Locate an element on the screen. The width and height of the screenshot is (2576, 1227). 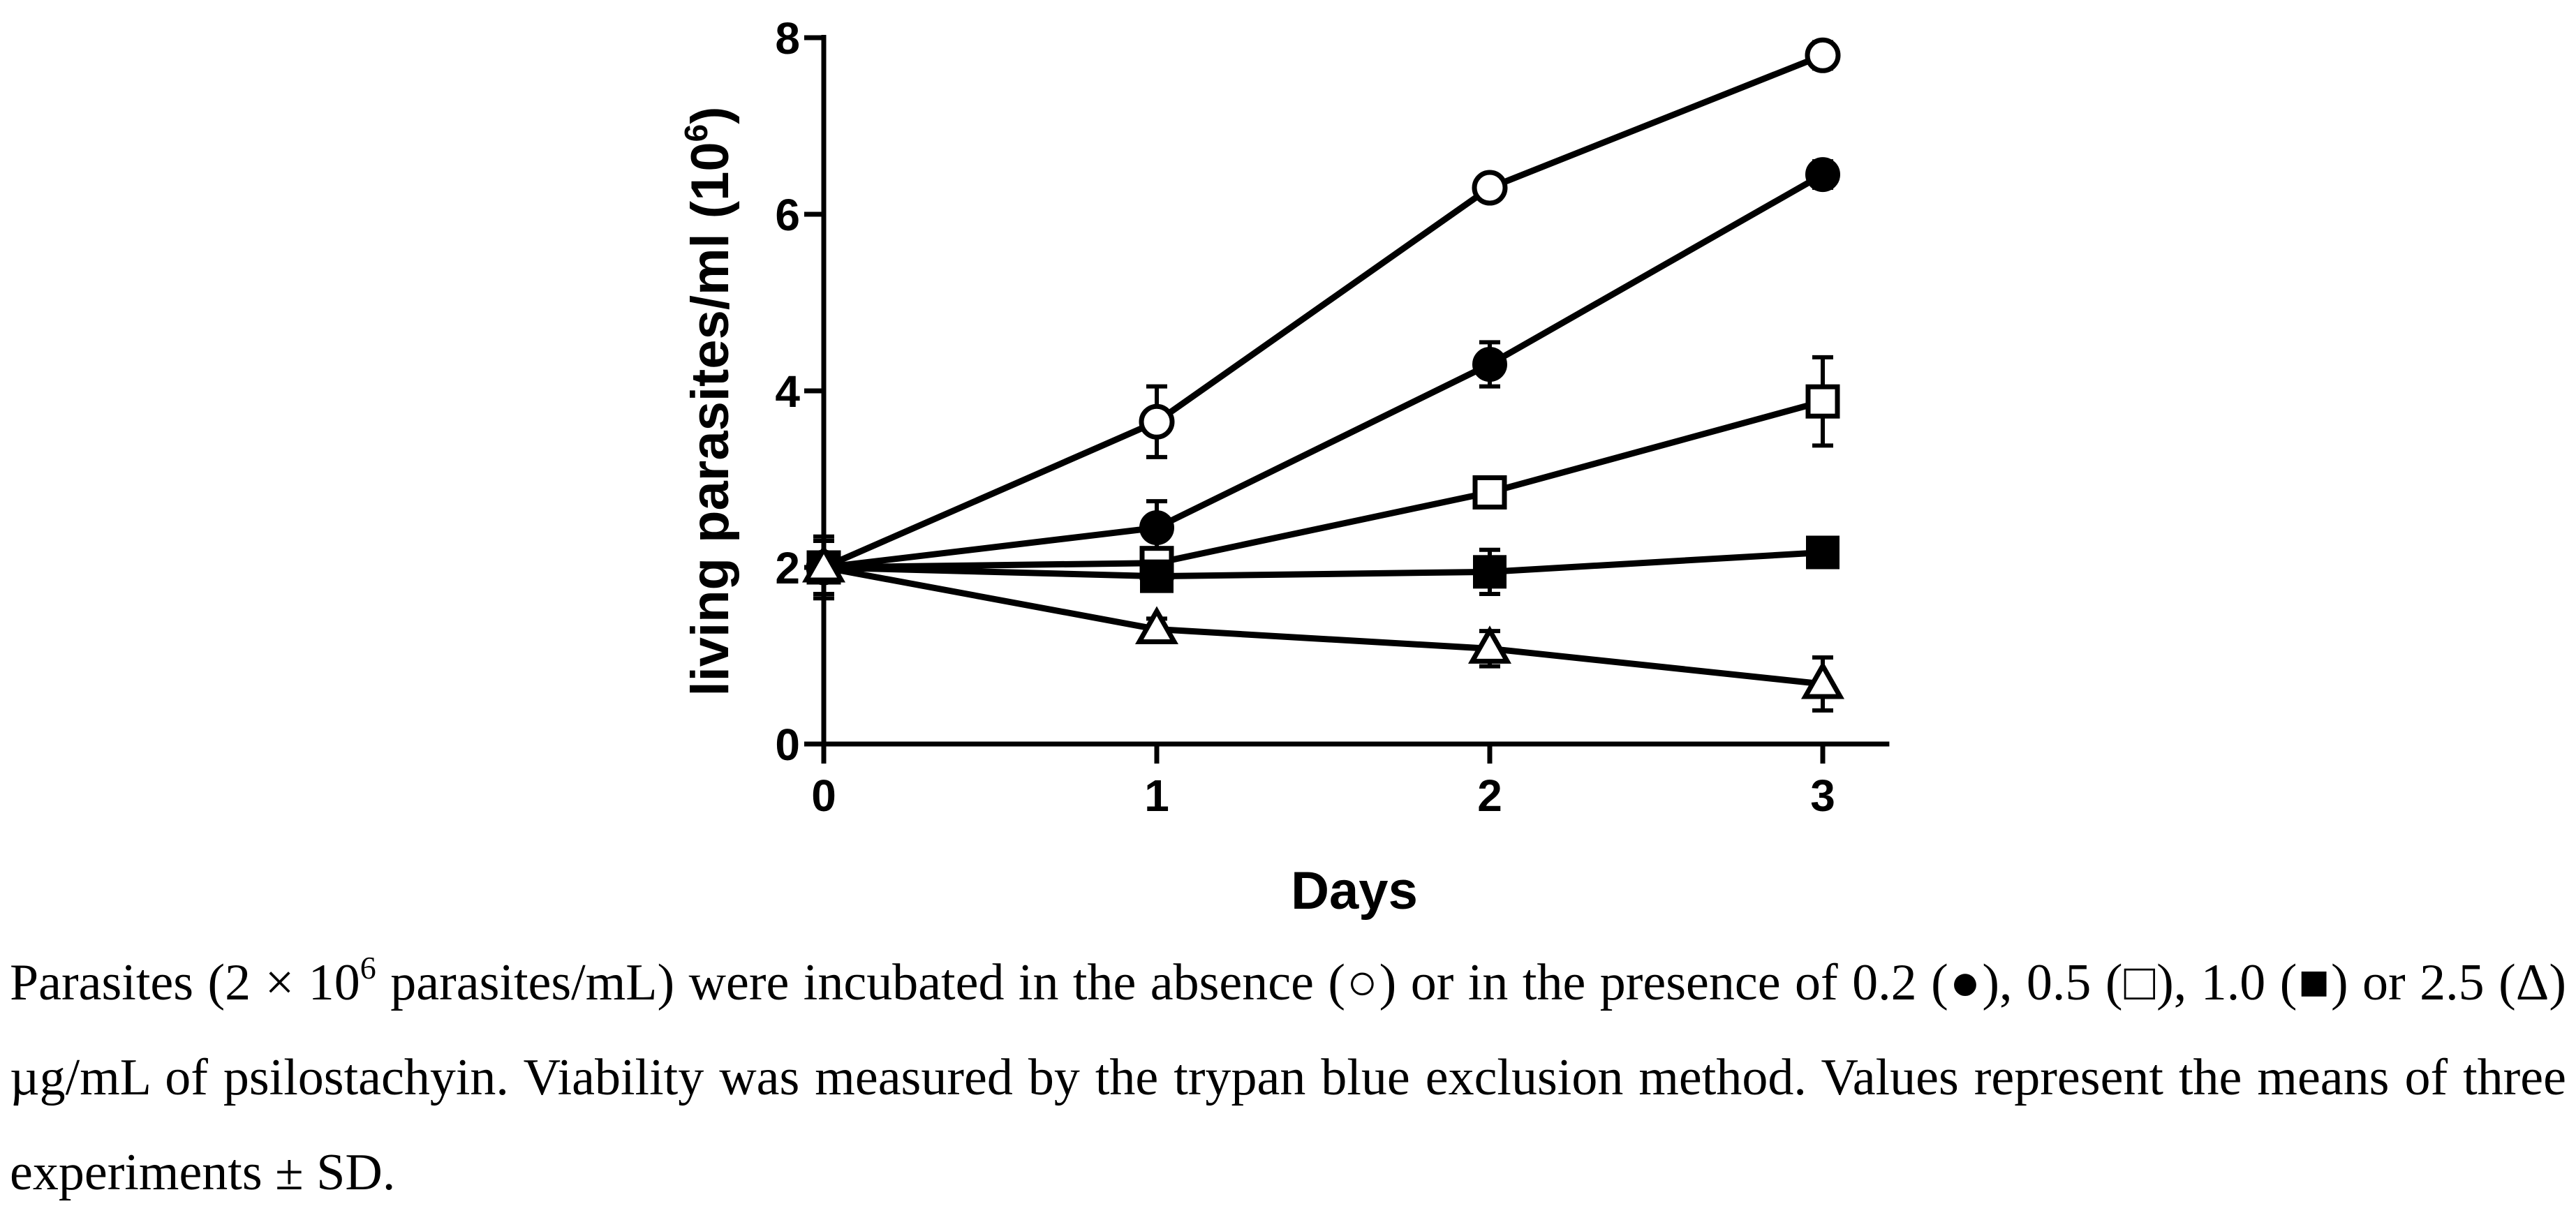
x-axis-title: Days is located at coordinates (1354, 891).